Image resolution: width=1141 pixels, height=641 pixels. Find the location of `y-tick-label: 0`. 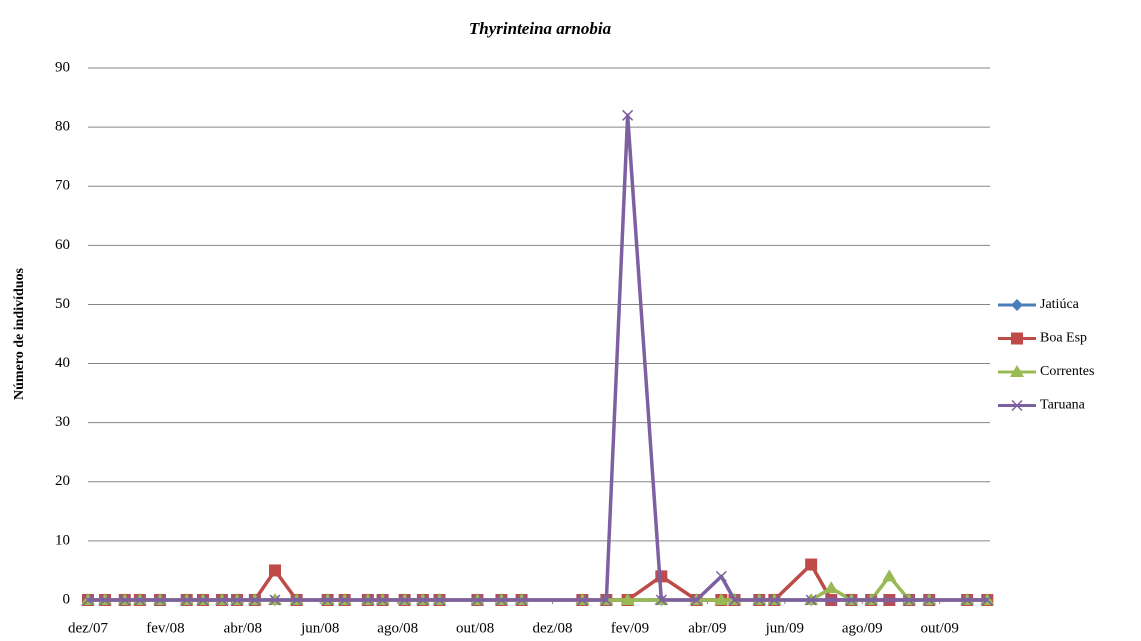

y-tick-label: 0 is located at coordinates (67, 599).